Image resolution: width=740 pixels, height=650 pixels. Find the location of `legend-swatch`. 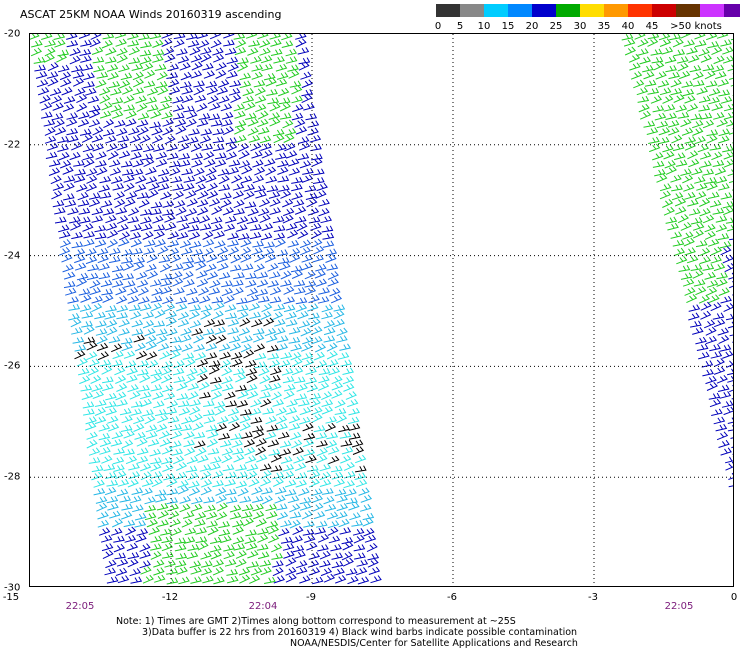

legend-swatch is located at coordinates (712, 10).